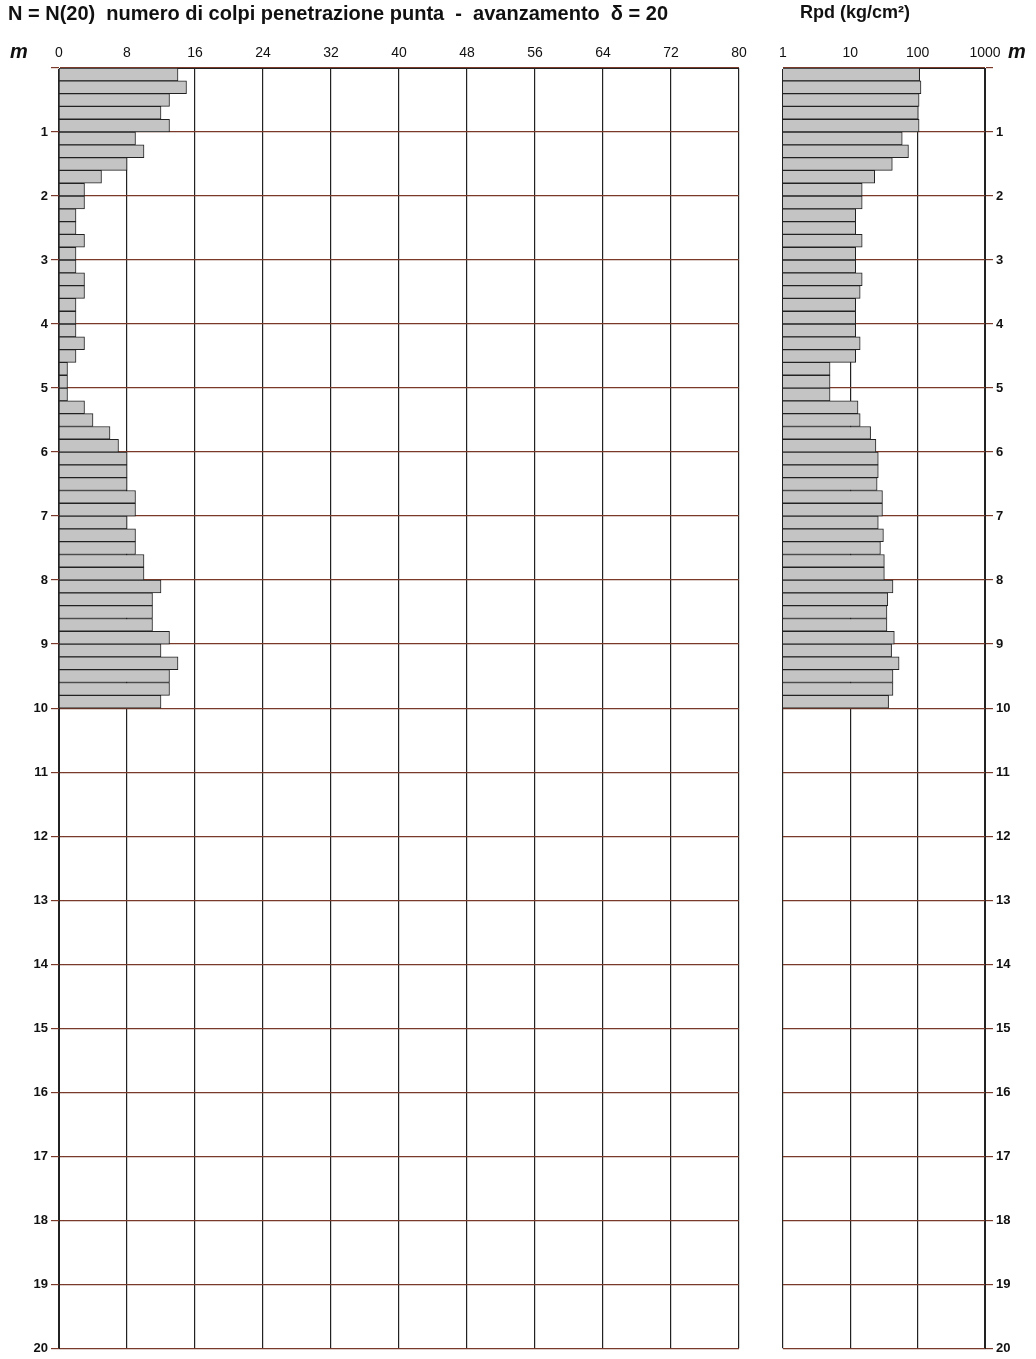 The width and height of the screenshot is (1036, 1359). What do you see at coordinates (855, 12) in the screenshot?
I see `chart-title: Rpd (kg/cm²)` at bounding box center [855, 12].